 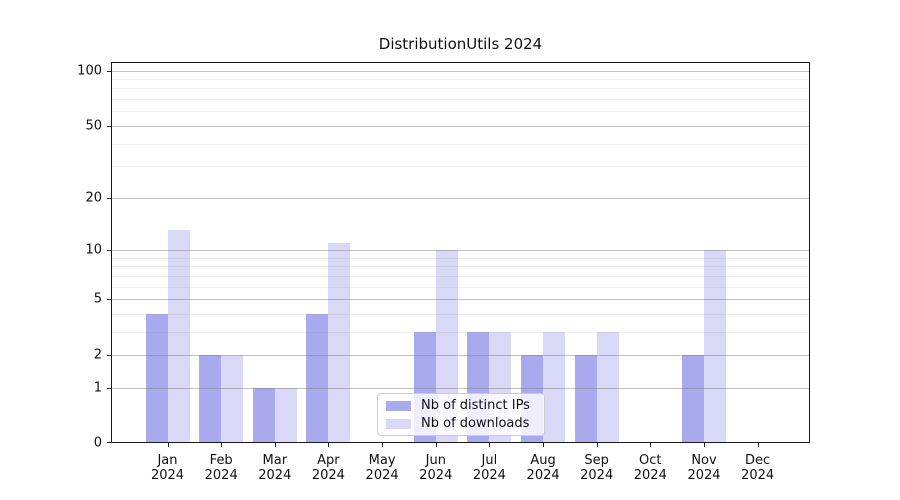 I want to click on x-tick-label: Aug 2024, so click(x=543, y=468).